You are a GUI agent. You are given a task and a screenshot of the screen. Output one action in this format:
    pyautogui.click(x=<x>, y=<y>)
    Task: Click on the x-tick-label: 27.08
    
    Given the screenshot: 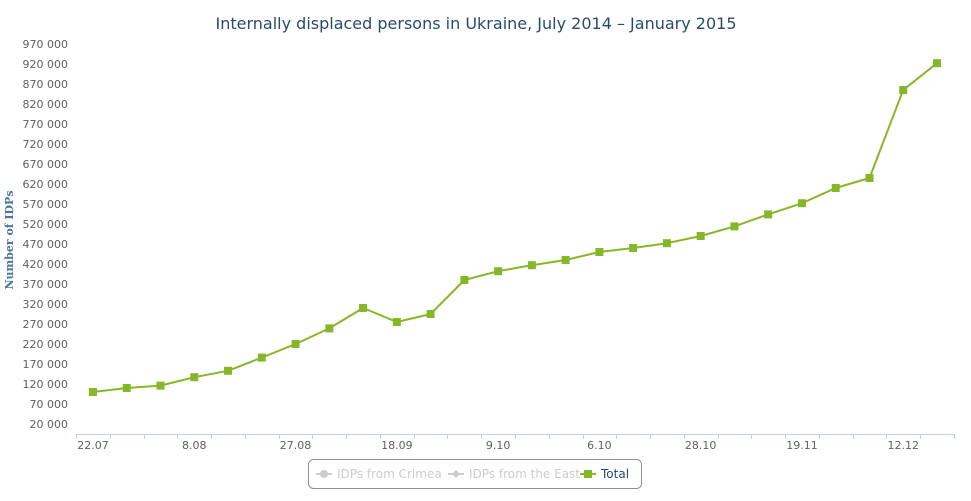 What is the action you would take?
    pyautogui.click(x=296, y=445)
    